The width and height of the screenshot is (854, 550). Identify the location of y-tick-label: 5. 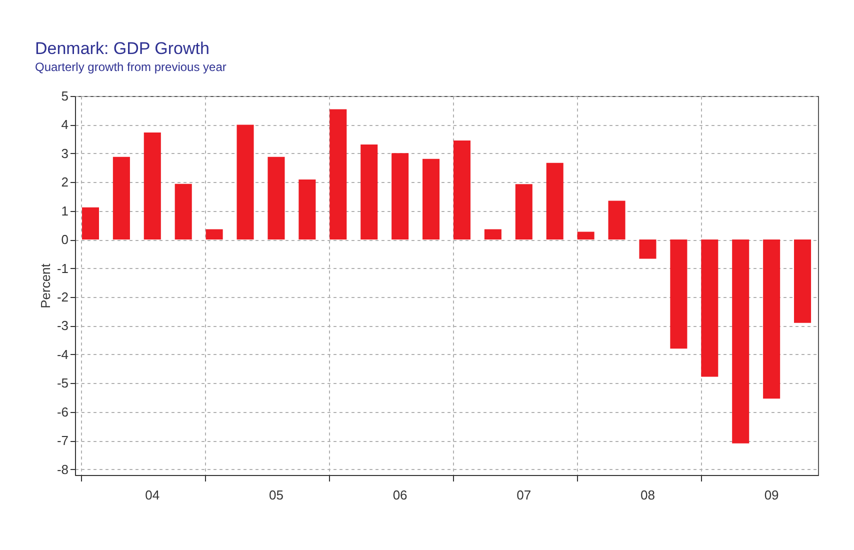
(64, 96).